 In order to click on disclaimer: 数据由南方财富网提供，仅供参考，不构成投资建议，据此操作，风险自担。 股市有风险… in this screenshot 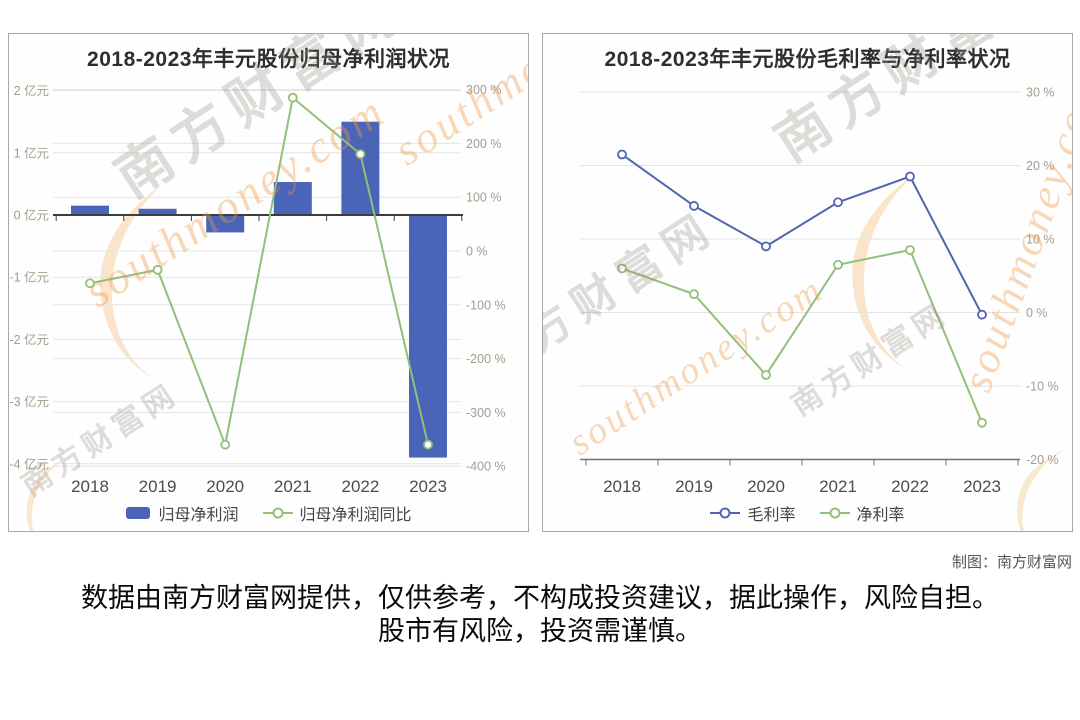, I will do `click(540, 615)`.